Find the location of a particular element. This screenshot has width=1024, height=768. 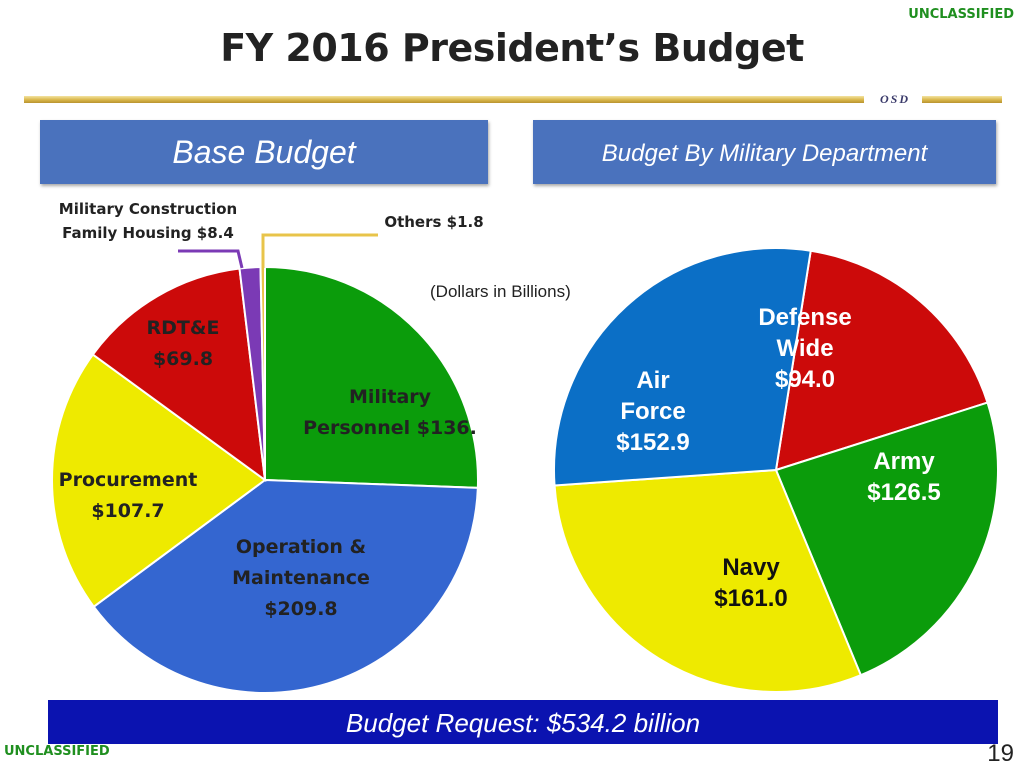

pie2-label-air-force: Air Force $152.9 is located at coordinates (652, 411).